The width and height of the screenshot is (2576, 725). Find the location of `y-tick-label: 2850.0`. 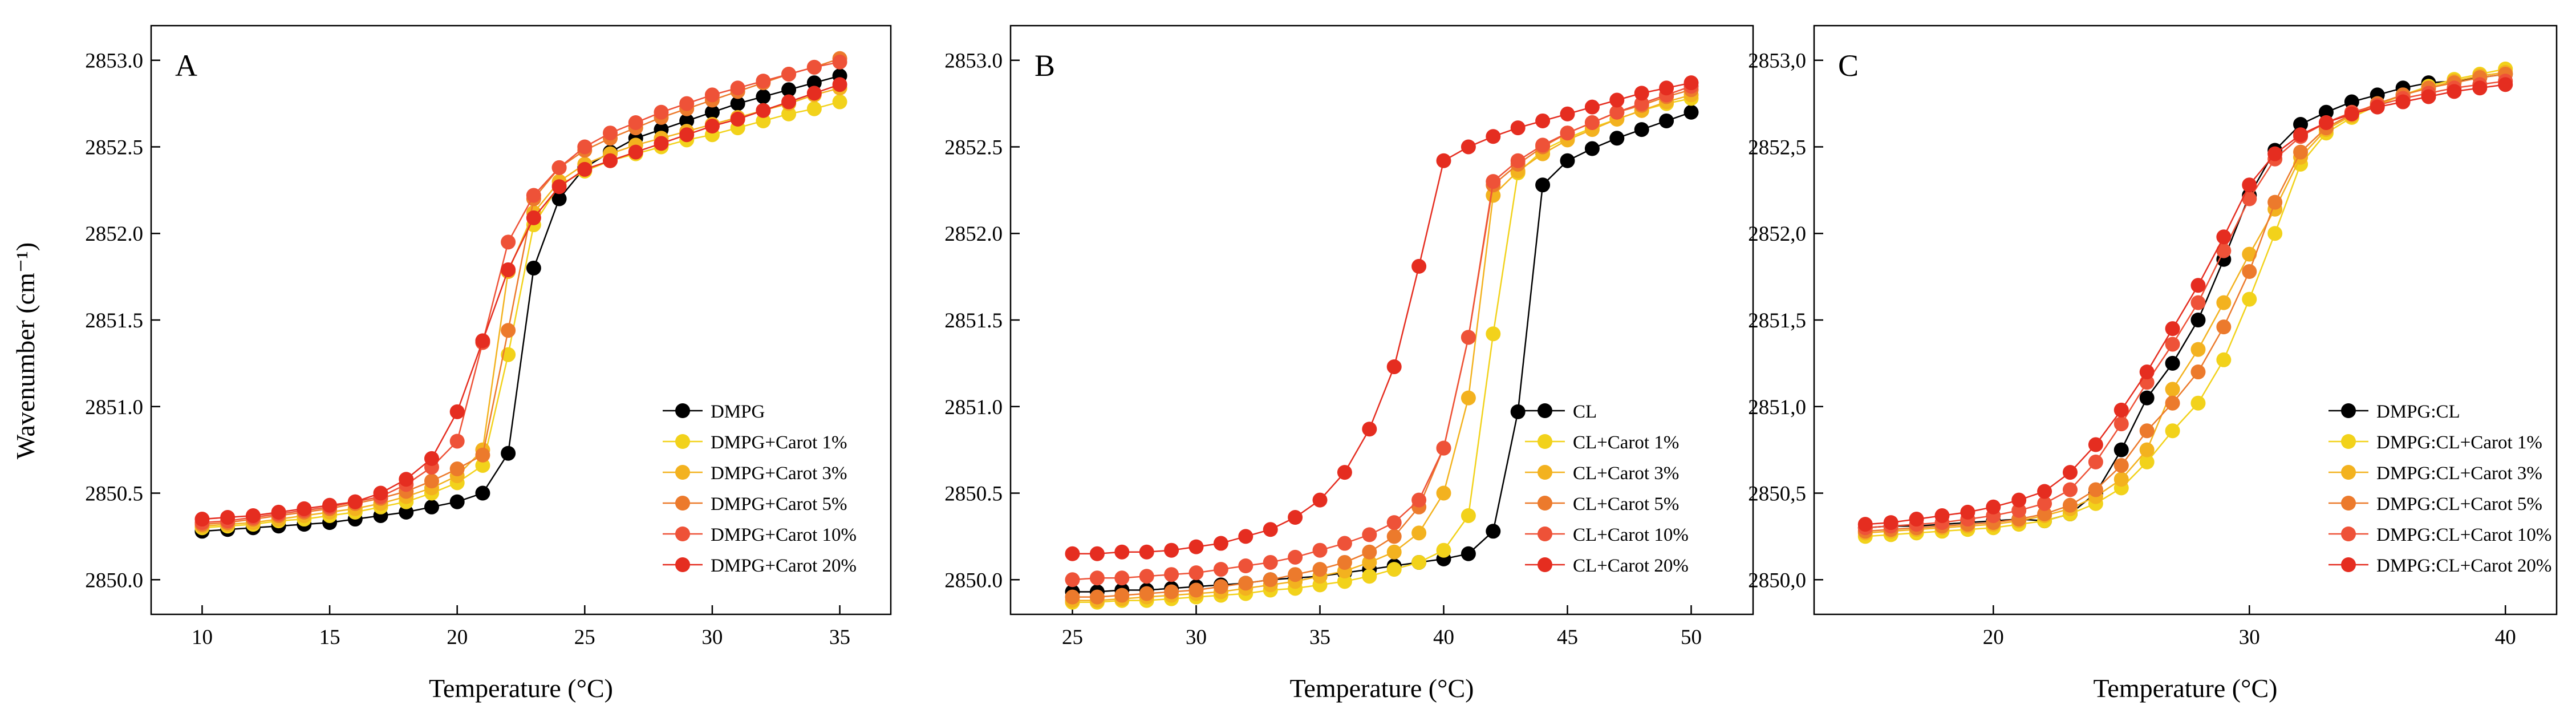

y-tick-label: 2850.0 is located at coordinates (974, 580).